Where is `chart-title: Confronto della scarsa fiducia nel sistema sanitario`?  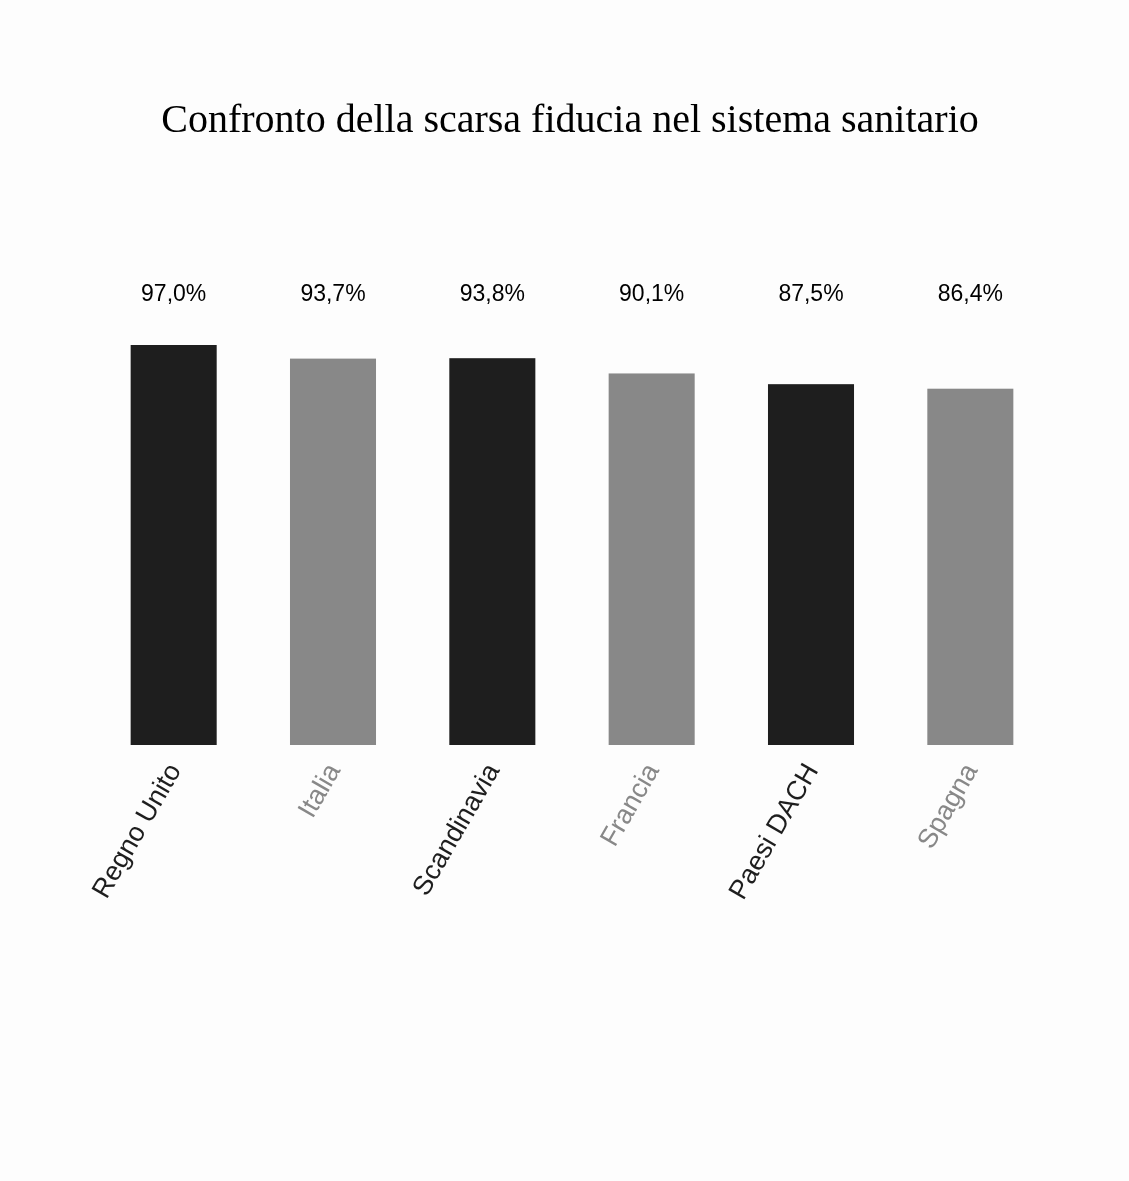 chart-title: Confronto della scarsa fiducia nel sistema sanitario is located at coordinates (570, 118).